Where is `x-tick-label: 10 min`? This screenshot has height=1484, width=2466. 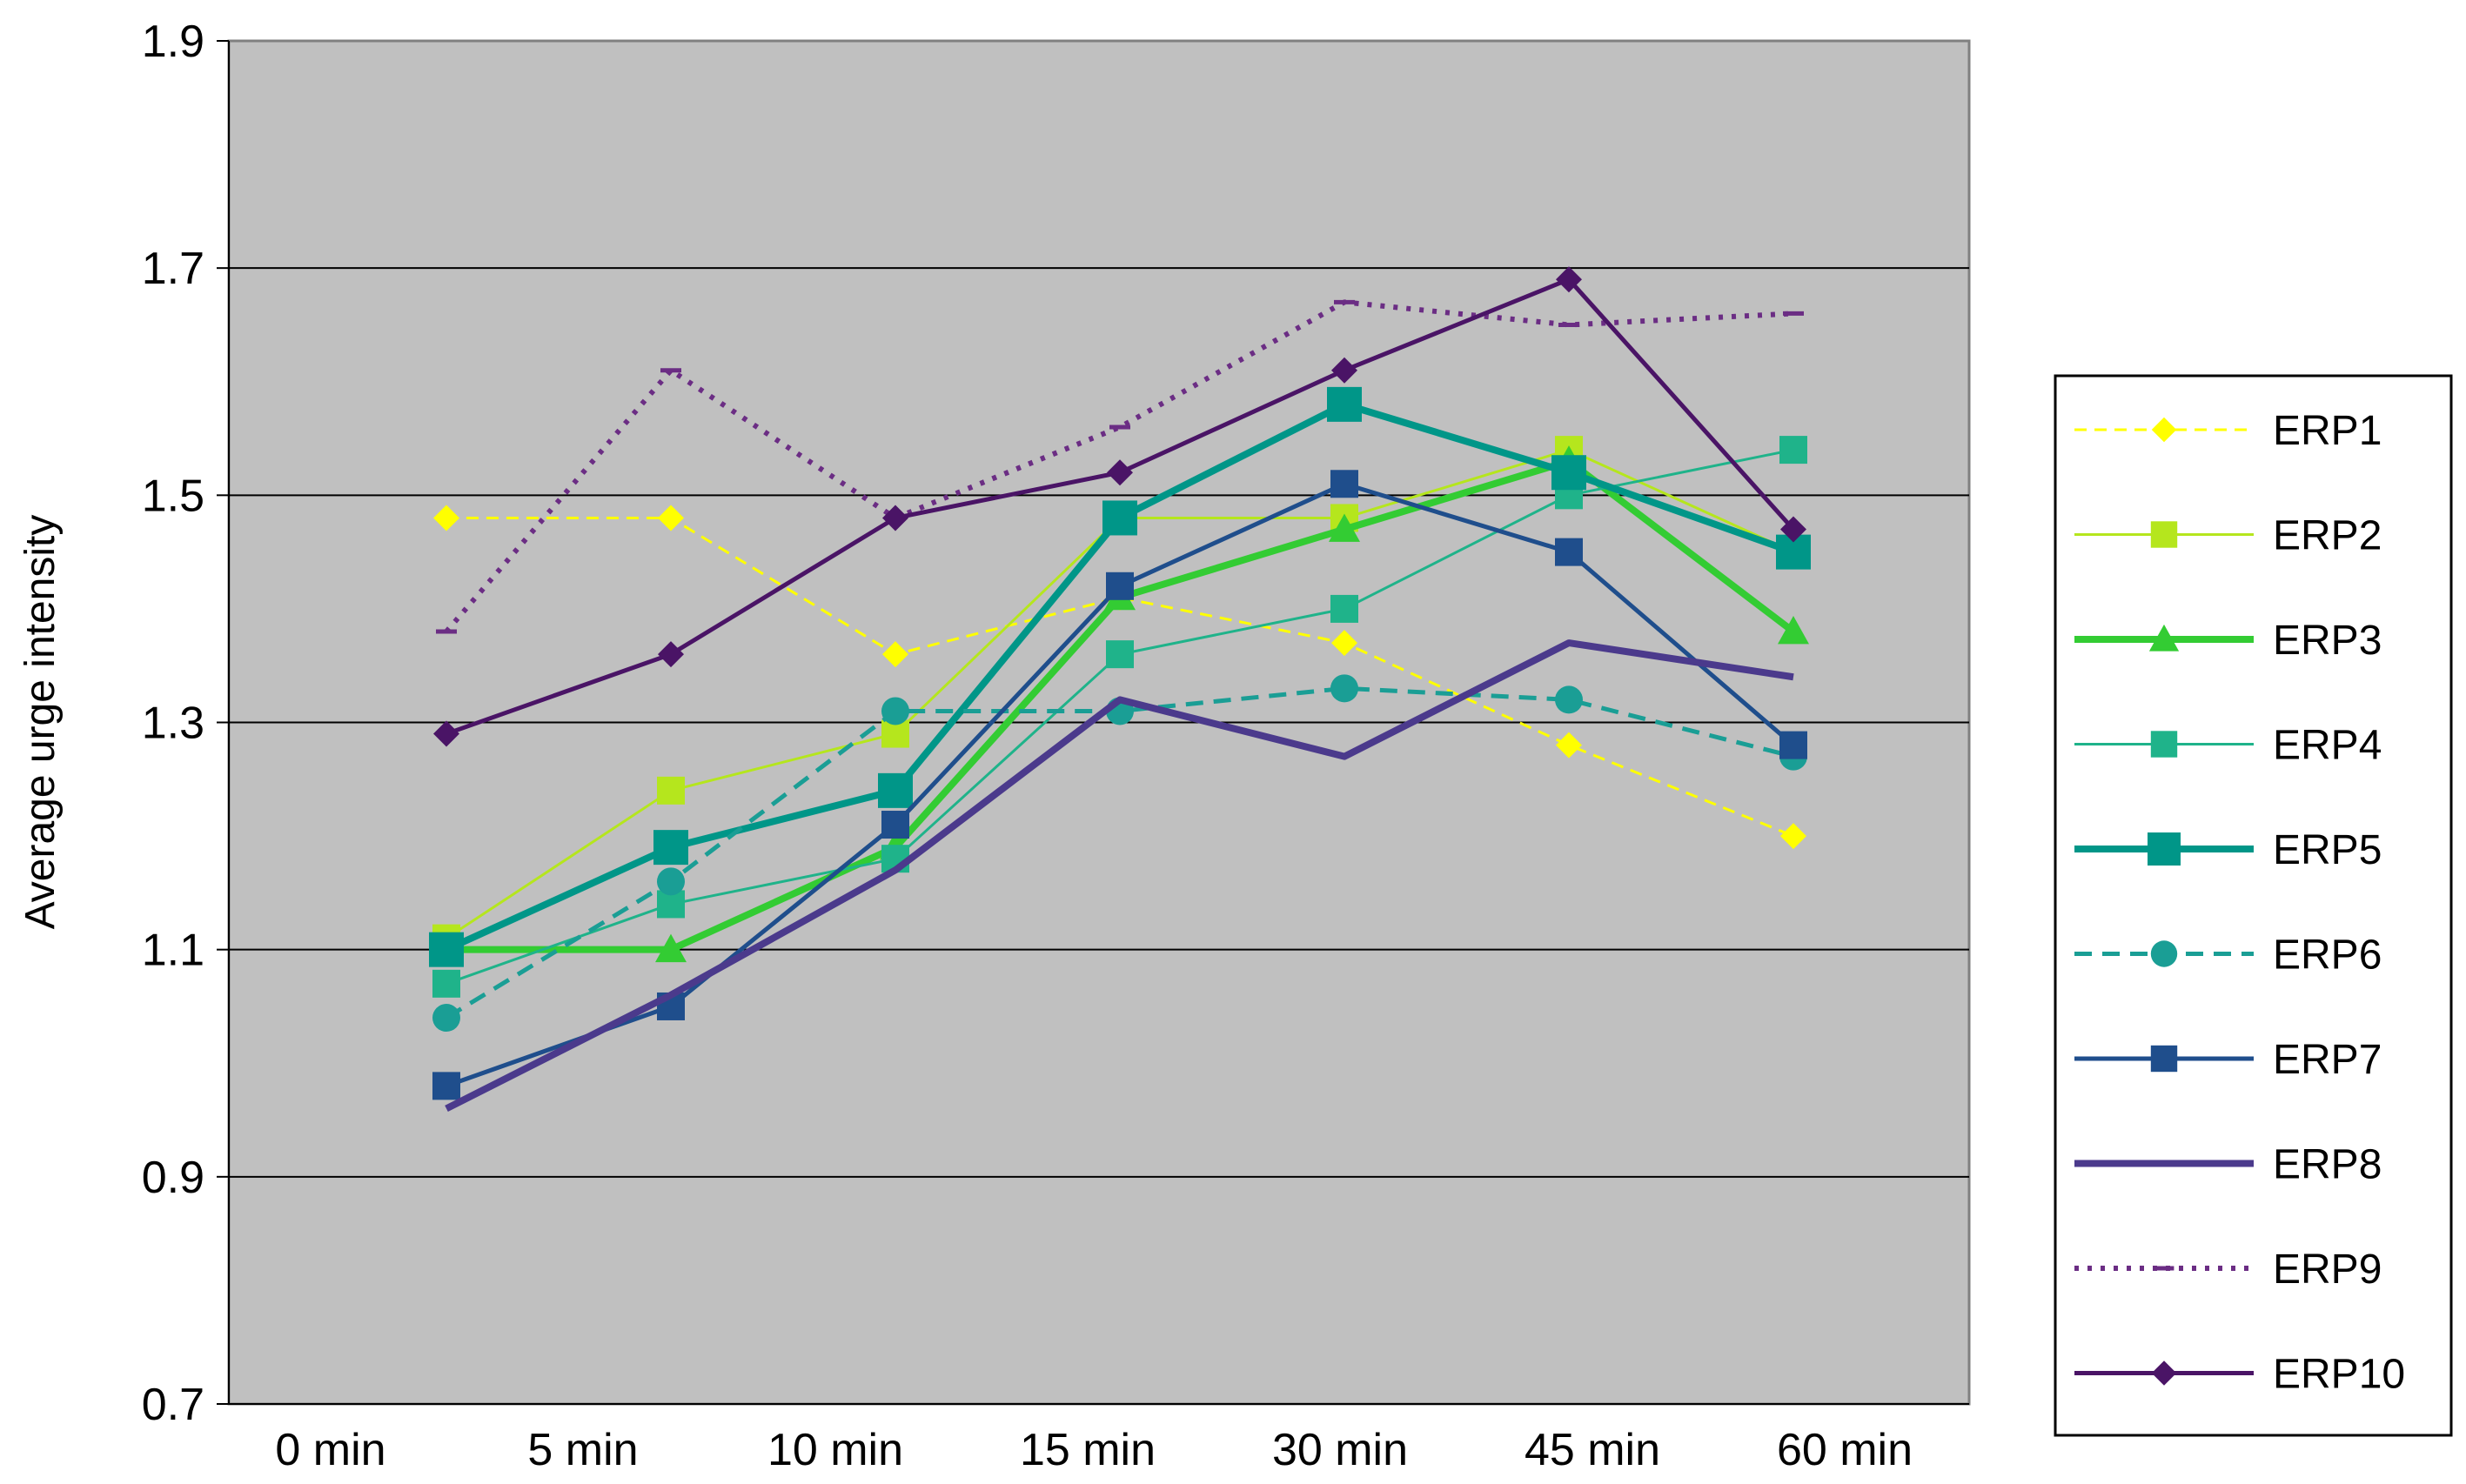 x-tick-label: 10 min is located at coordinates (835, 1450).